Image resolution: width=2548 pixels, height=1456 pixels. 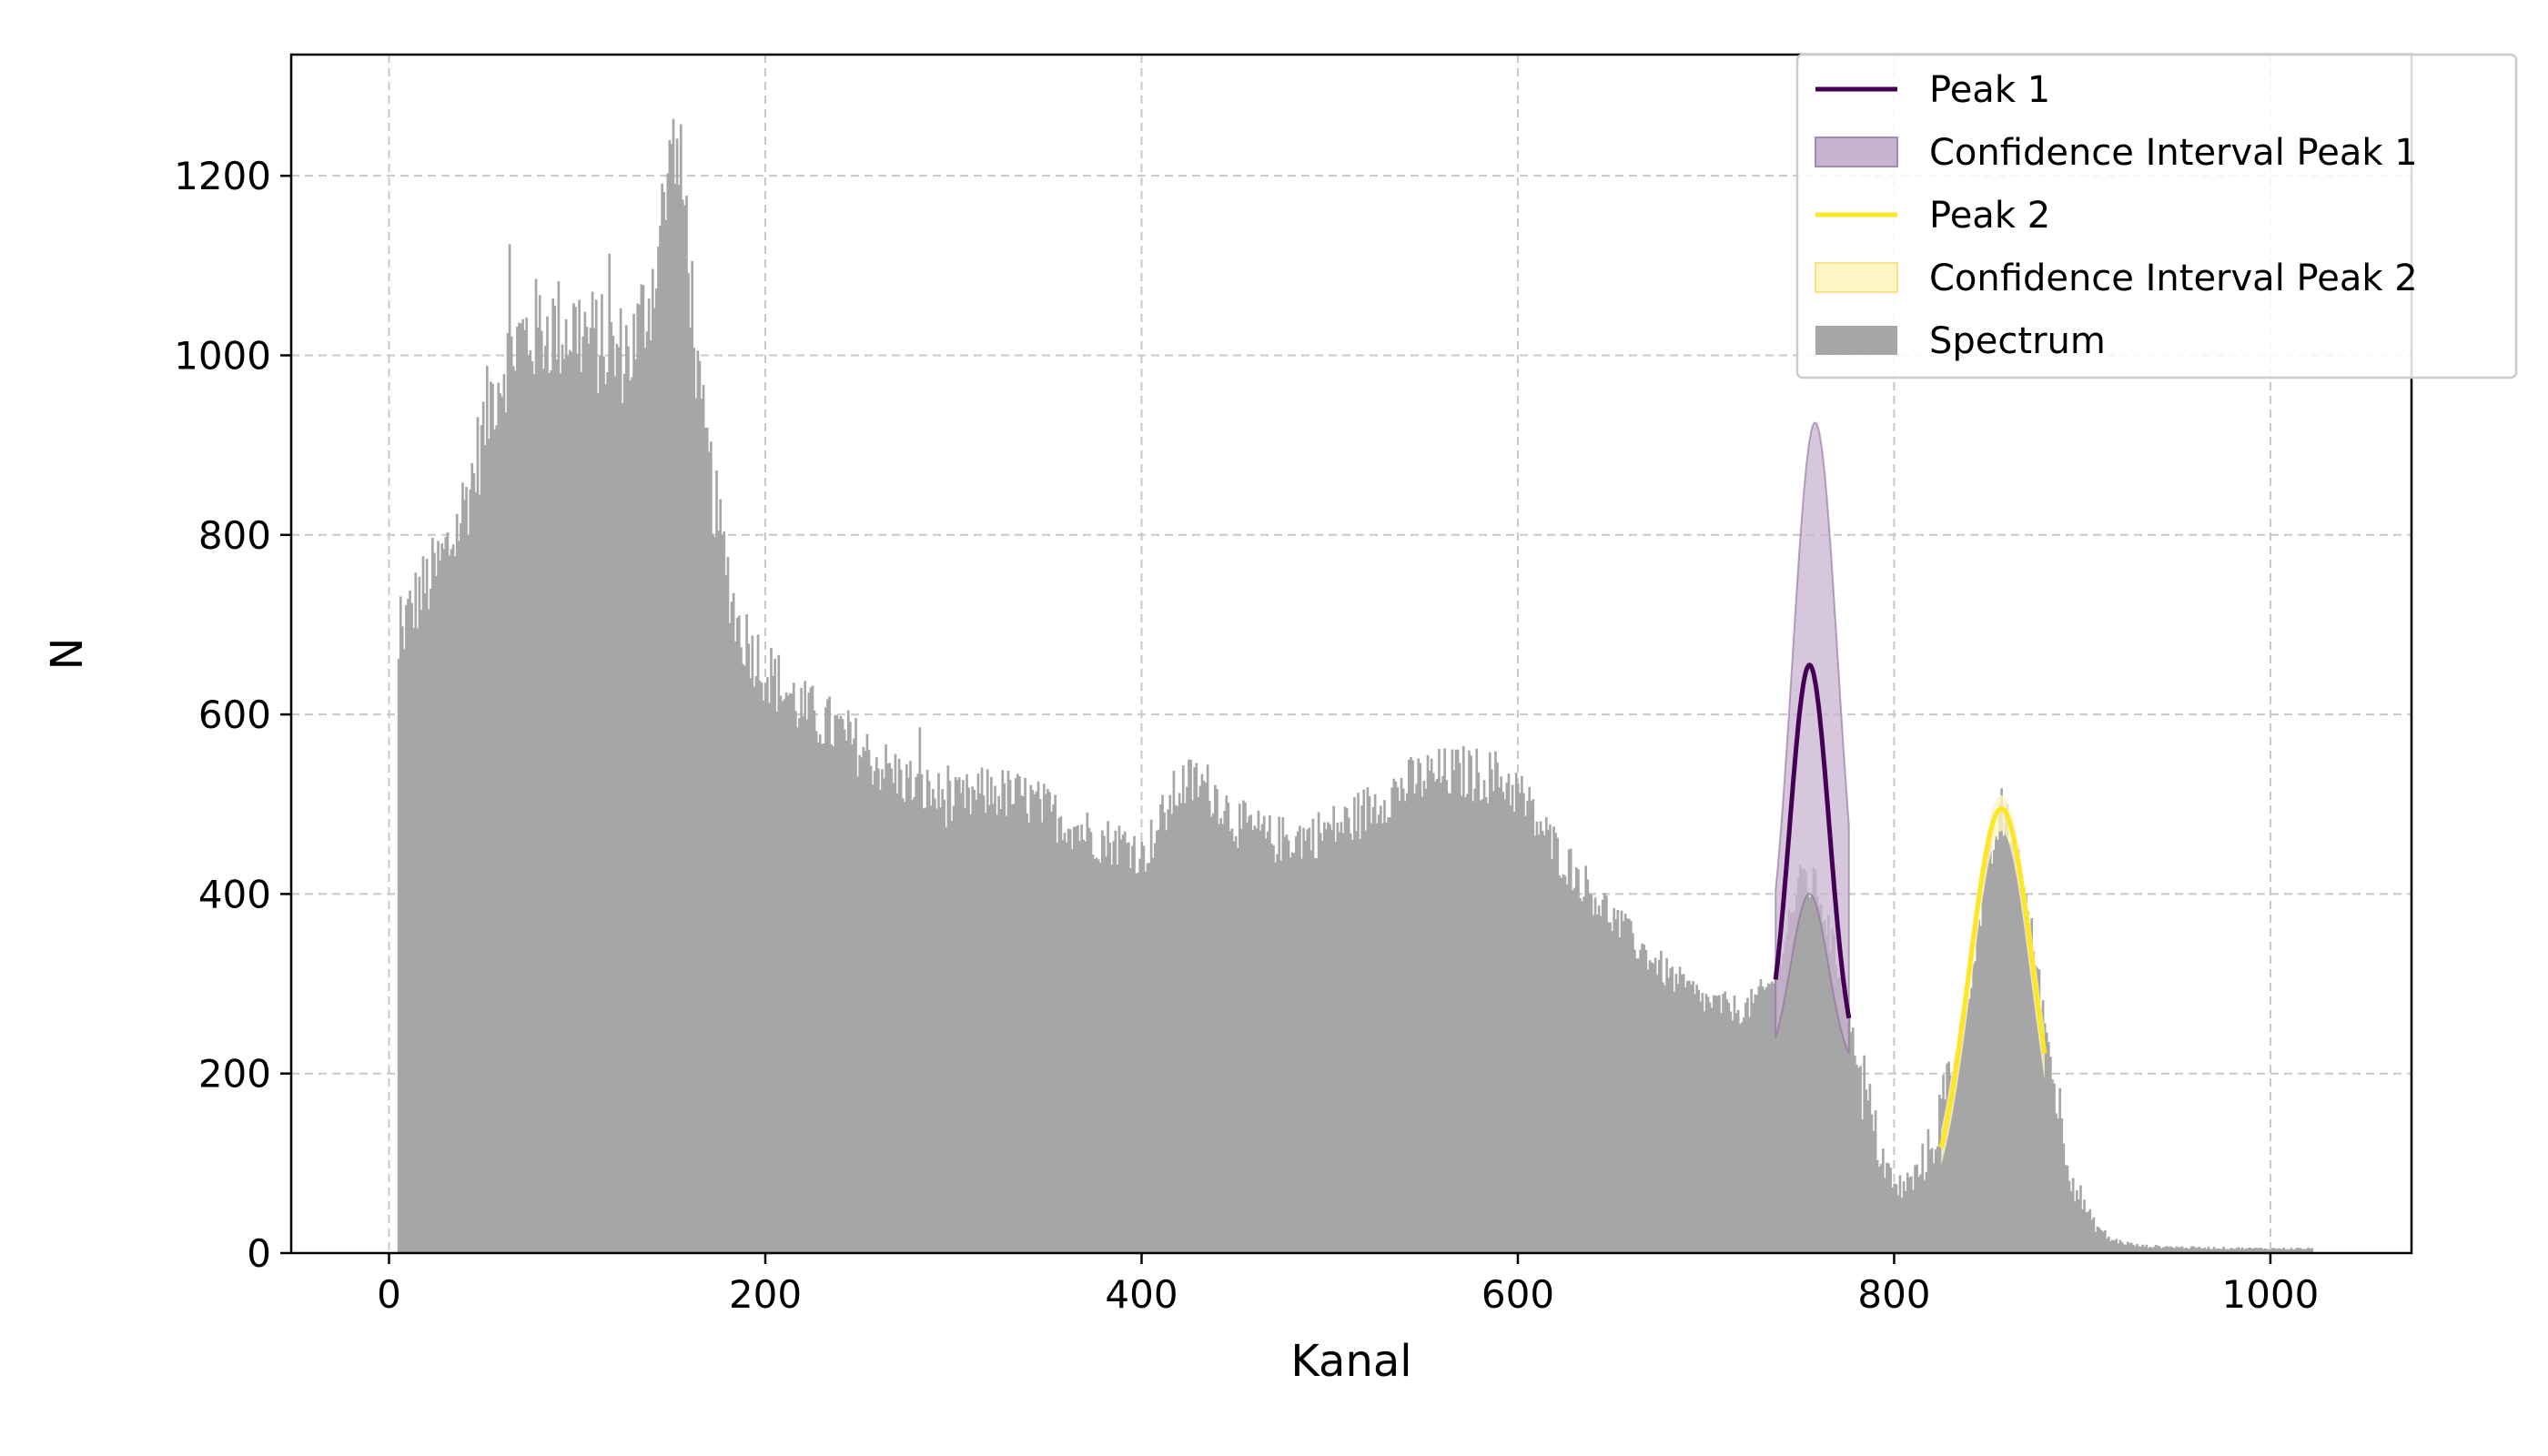 I want to click on legend-label-spectrum: Spectrum, so click(x=2017, y=341).